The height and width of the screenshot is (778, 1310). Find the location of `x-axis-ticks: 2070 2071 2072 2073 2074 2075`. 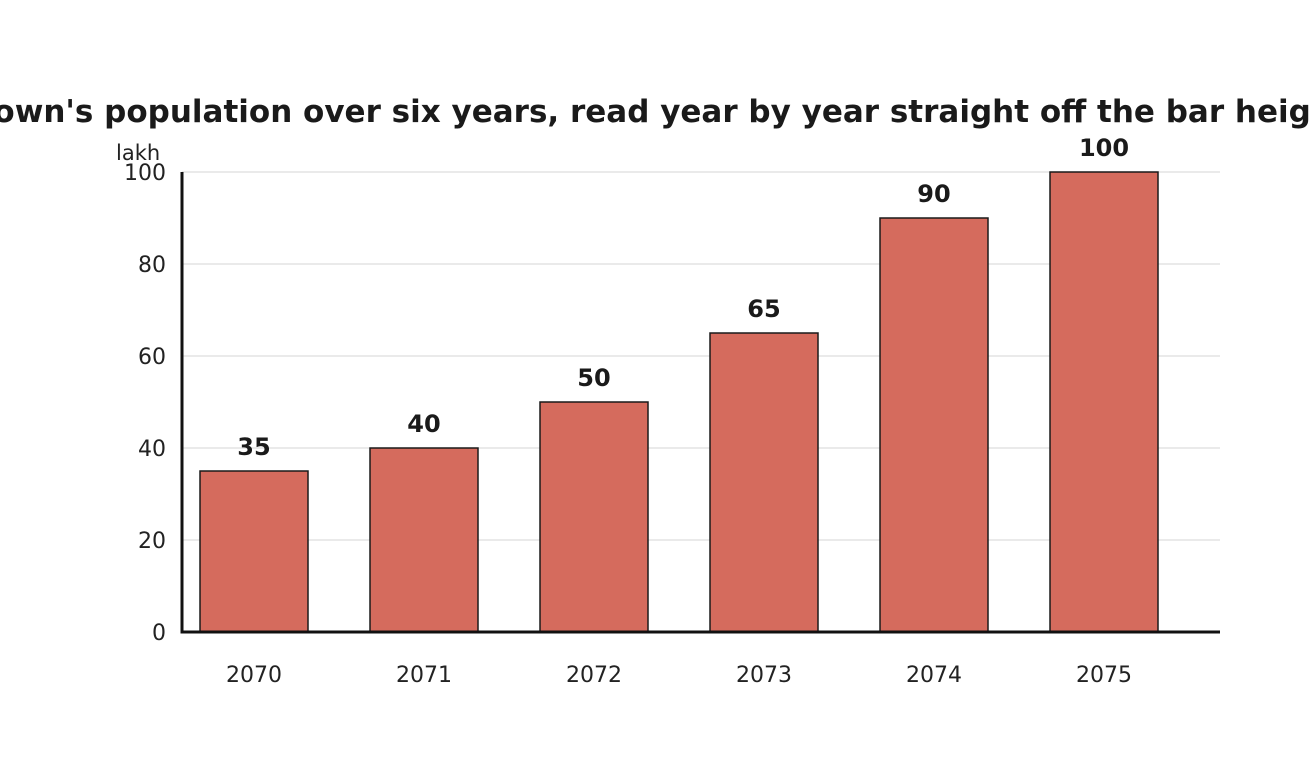

x-axis-ticks: 2070 2071 2072 2073 2074 2075 is located at coordinates (679, 675).